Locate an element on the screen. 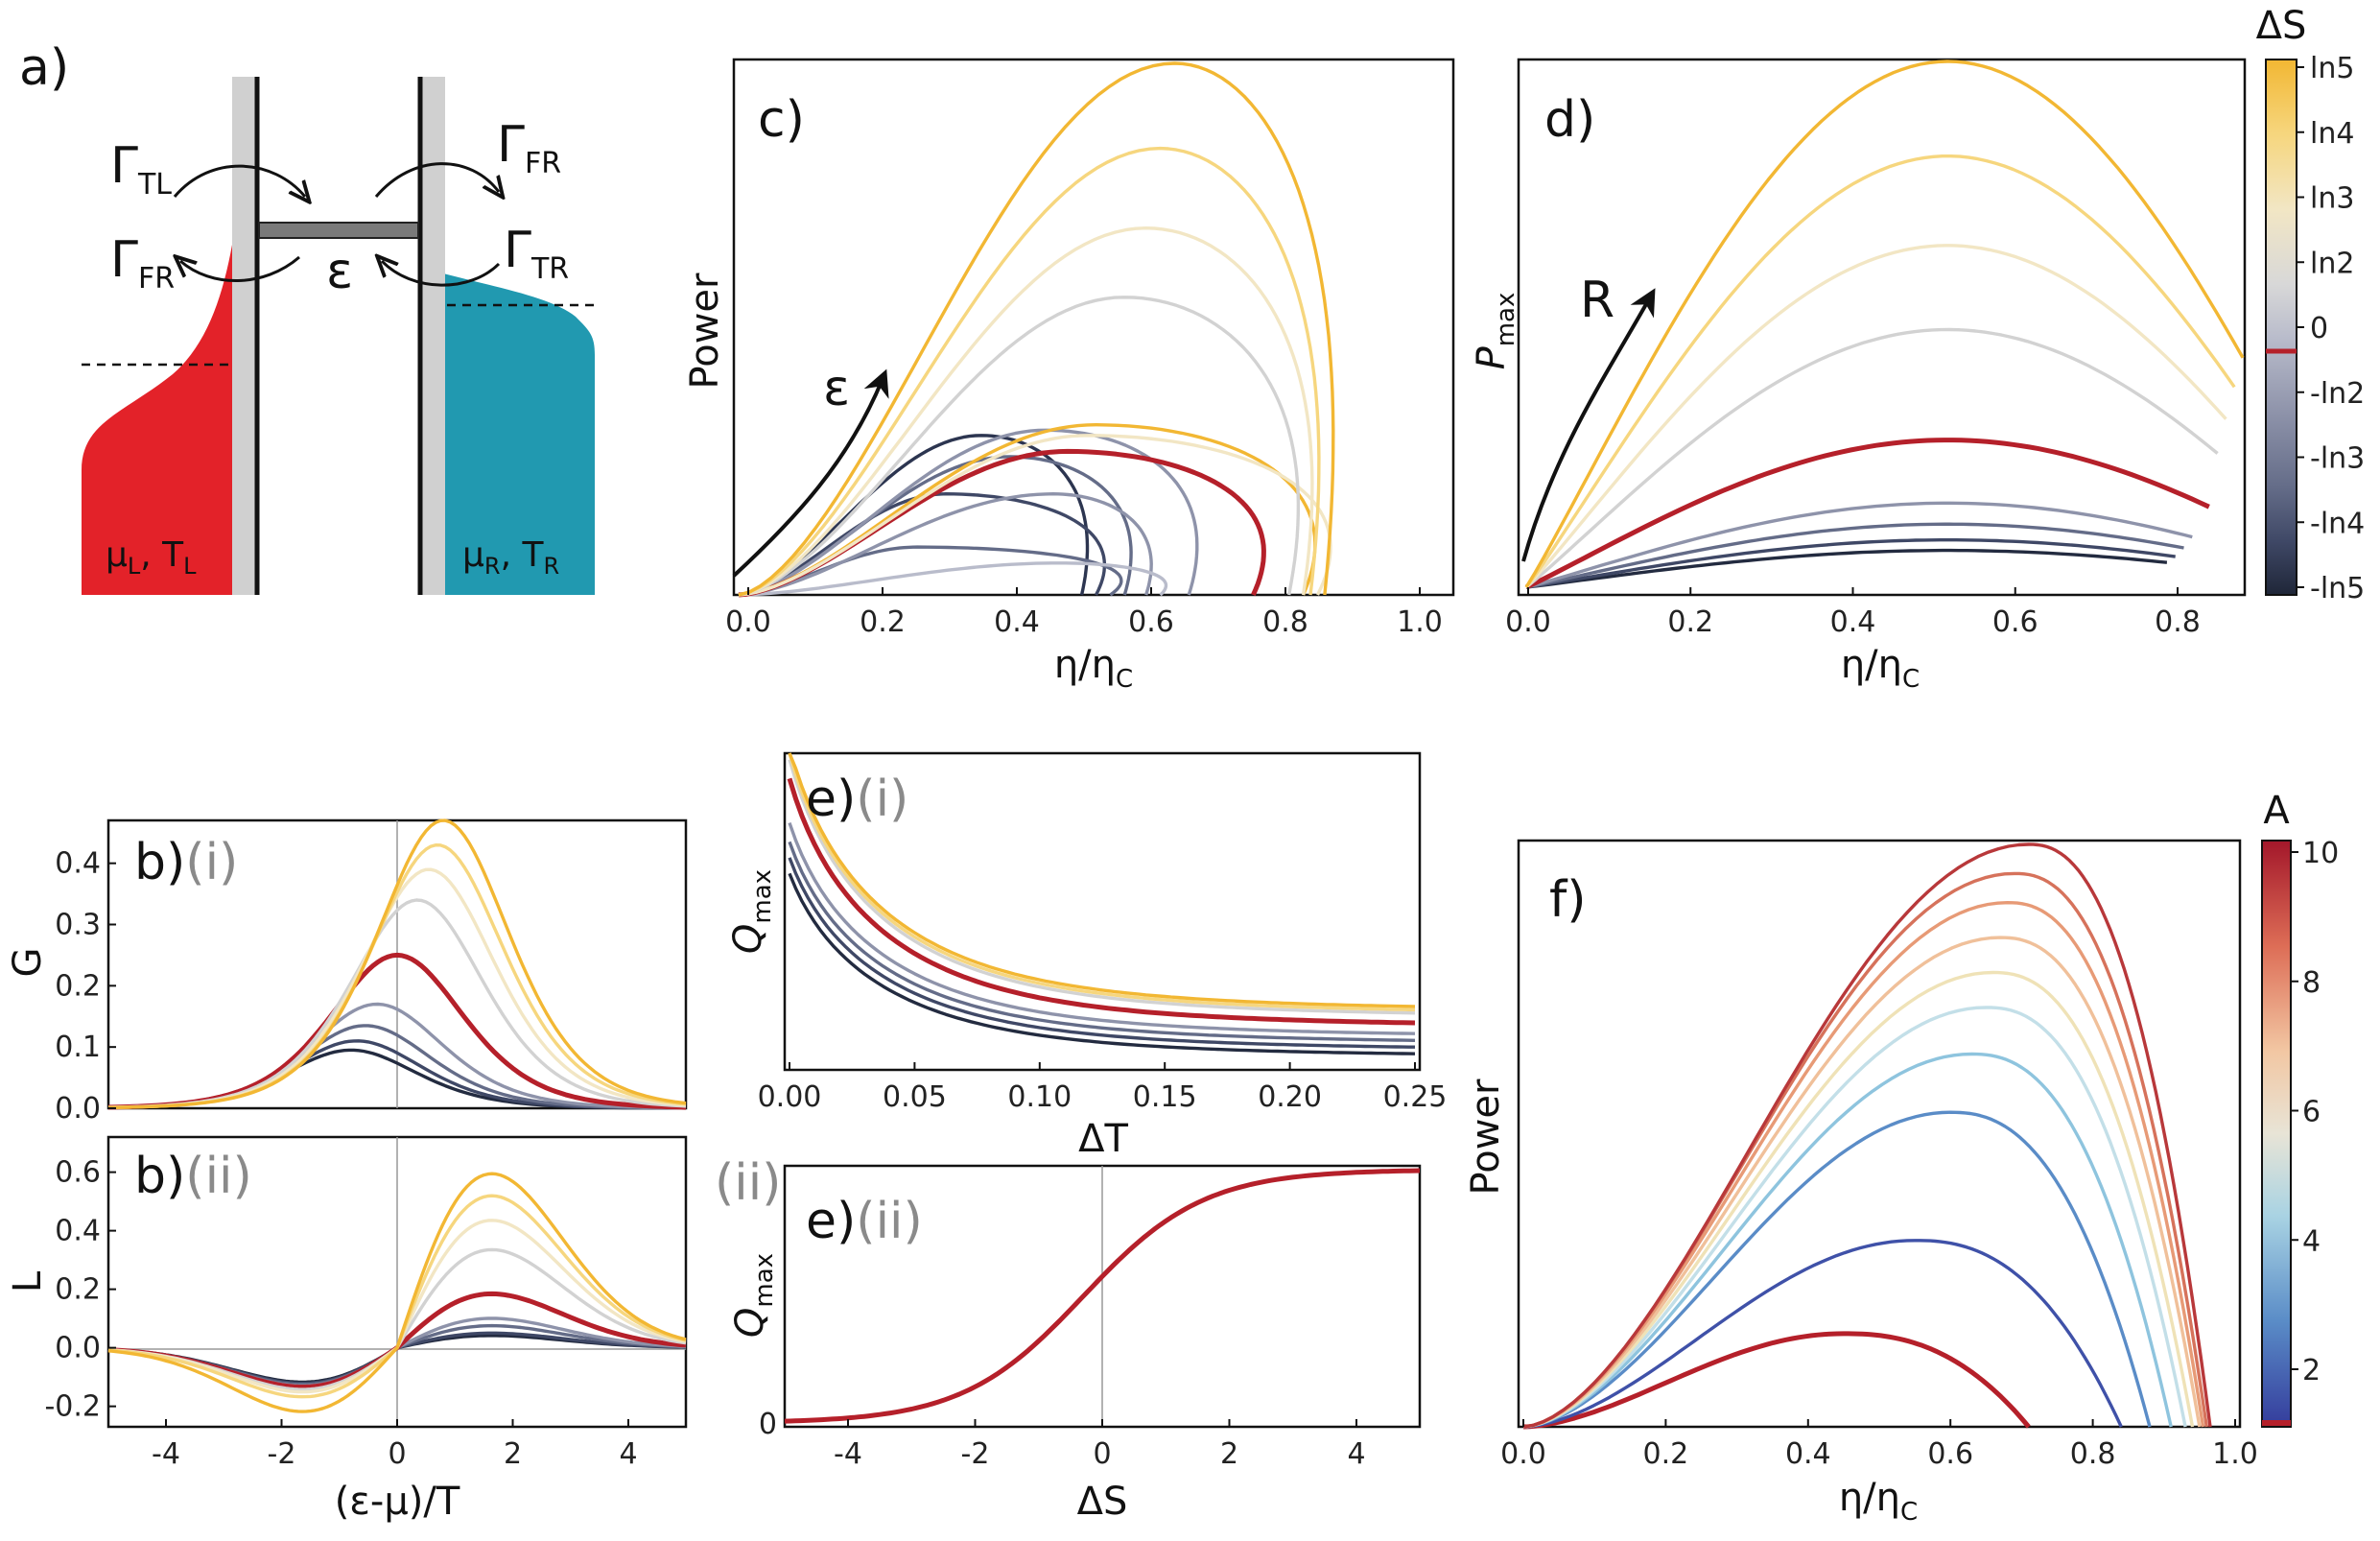  plot-frame-d is located at coordinates (1882, 327).